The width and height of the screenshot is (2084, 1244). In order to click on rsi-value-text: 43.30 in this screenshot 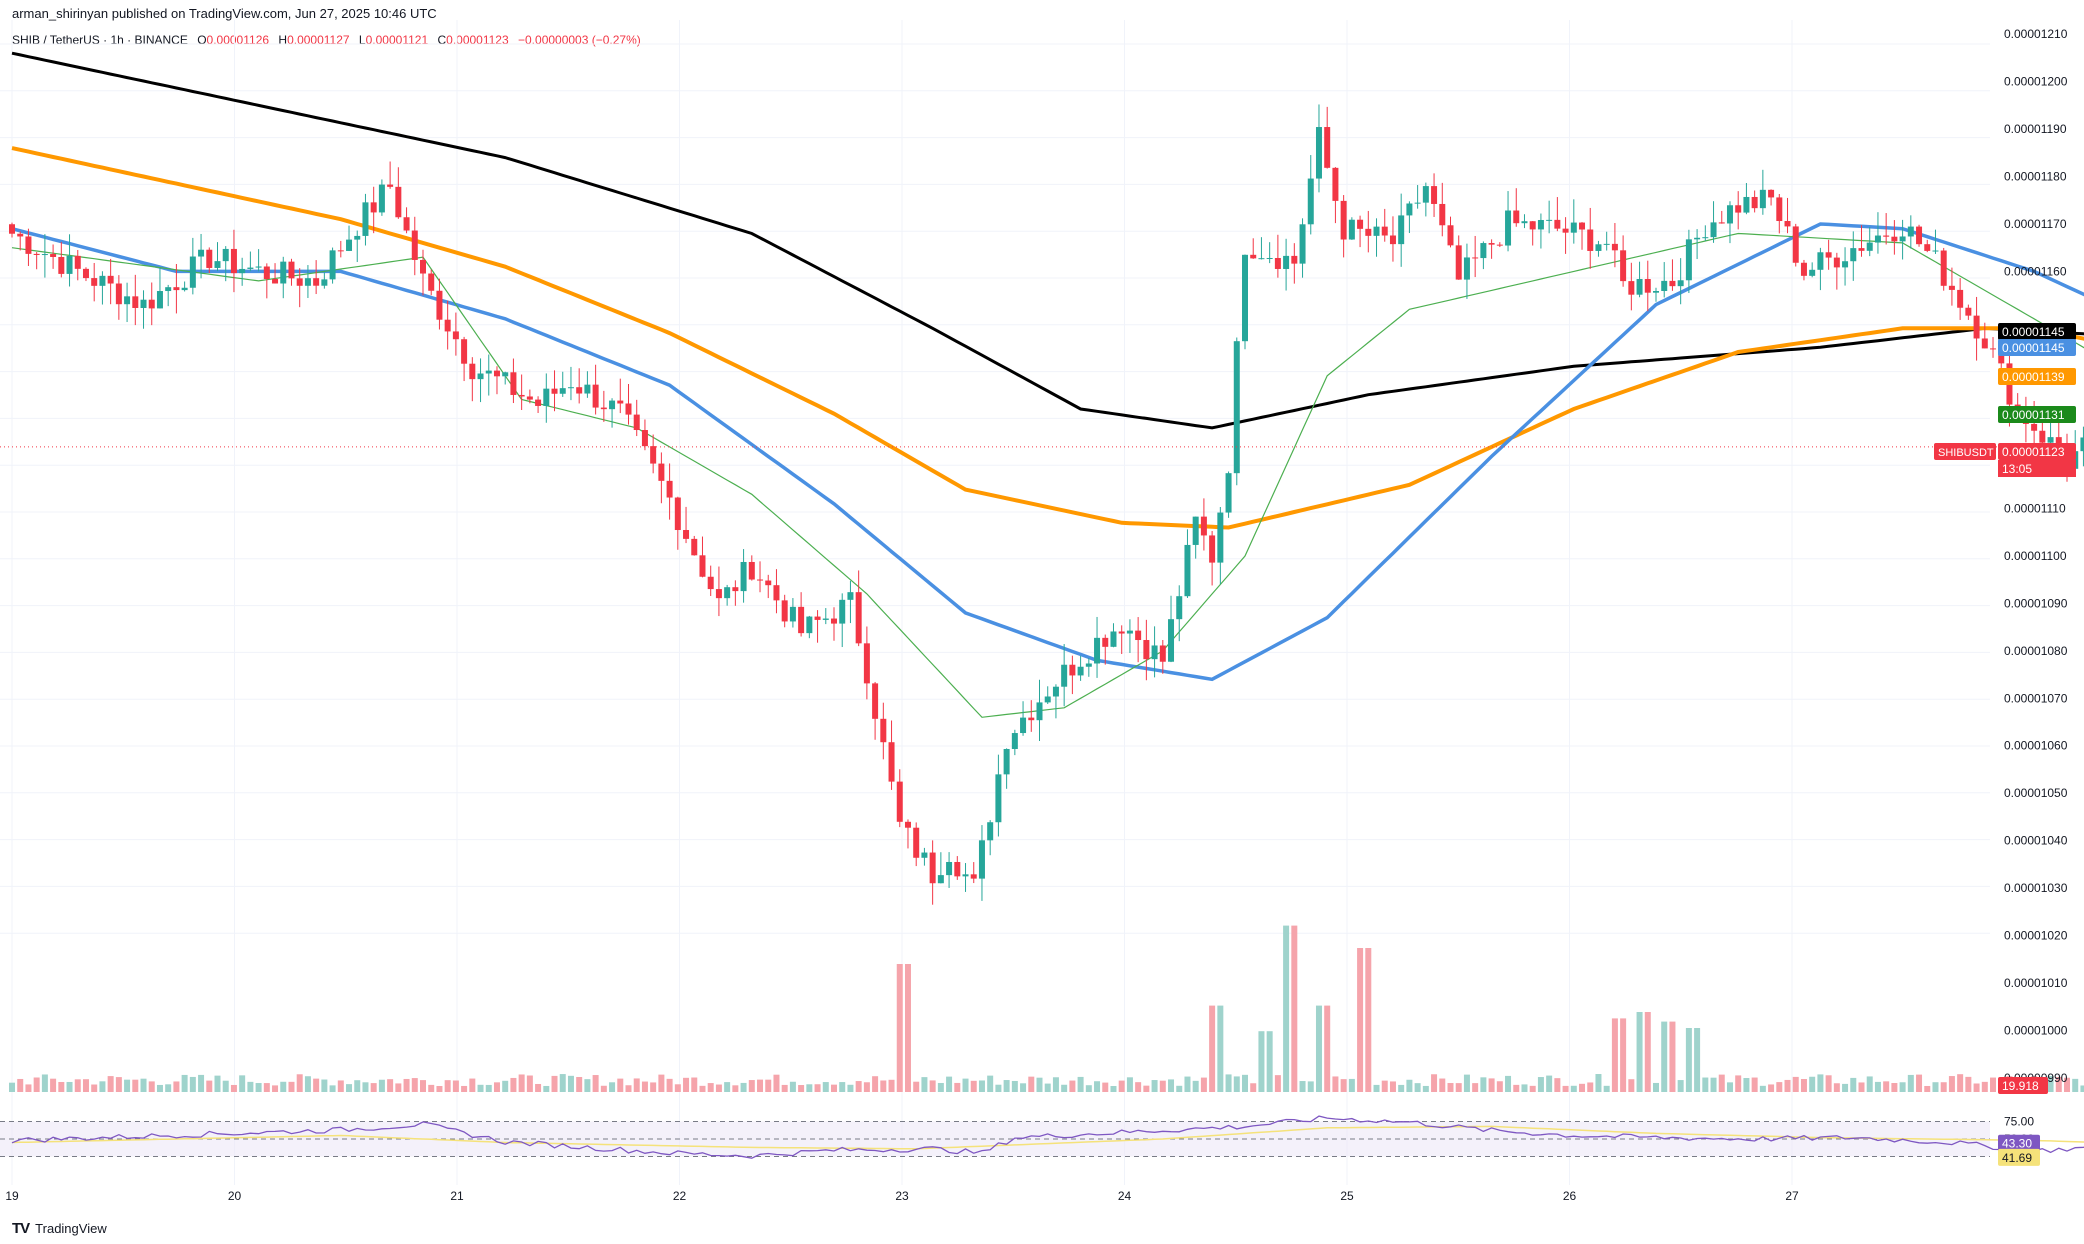, I will do `click(2017, 1144)`.